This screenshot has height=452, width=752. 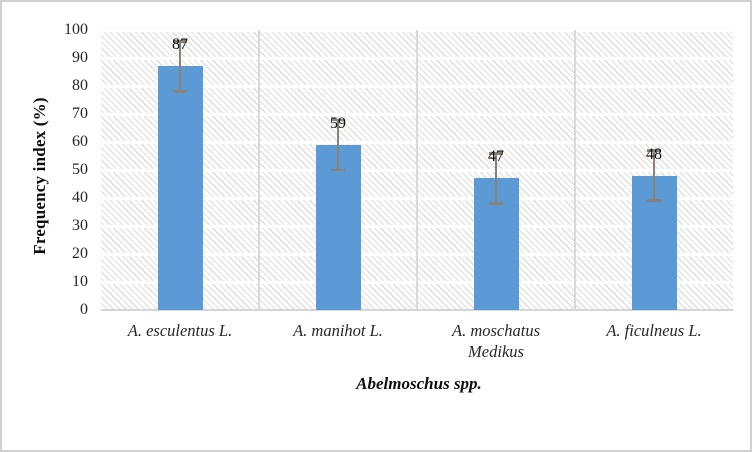 What do you see at coordinates (419, 383) in the screenshot?
I see `x-axis-title: Abelmoschus spp.` at bounding box center [419, 383].